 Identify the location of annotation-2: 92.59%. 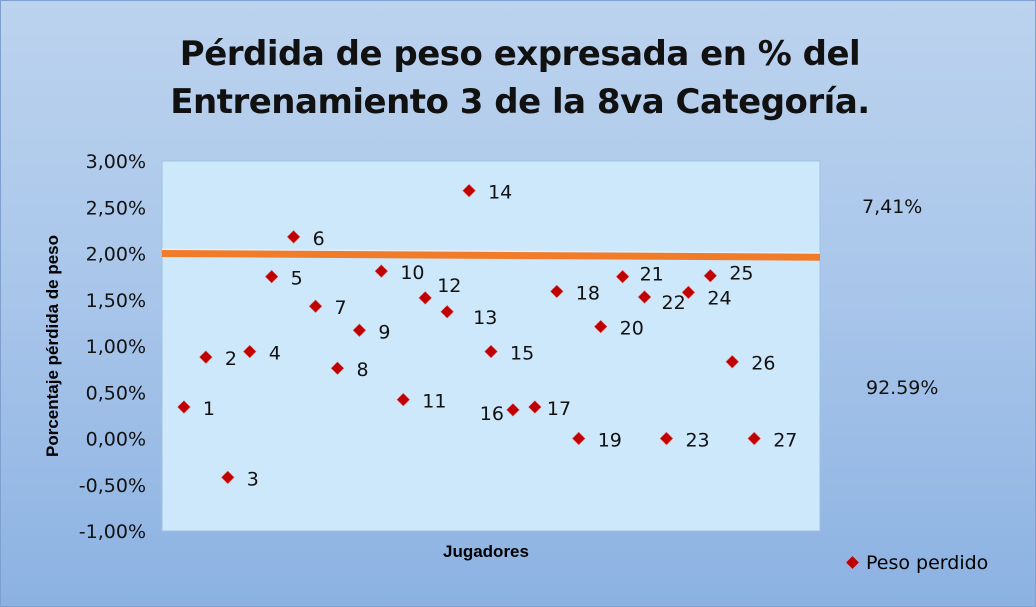
(902, 388).